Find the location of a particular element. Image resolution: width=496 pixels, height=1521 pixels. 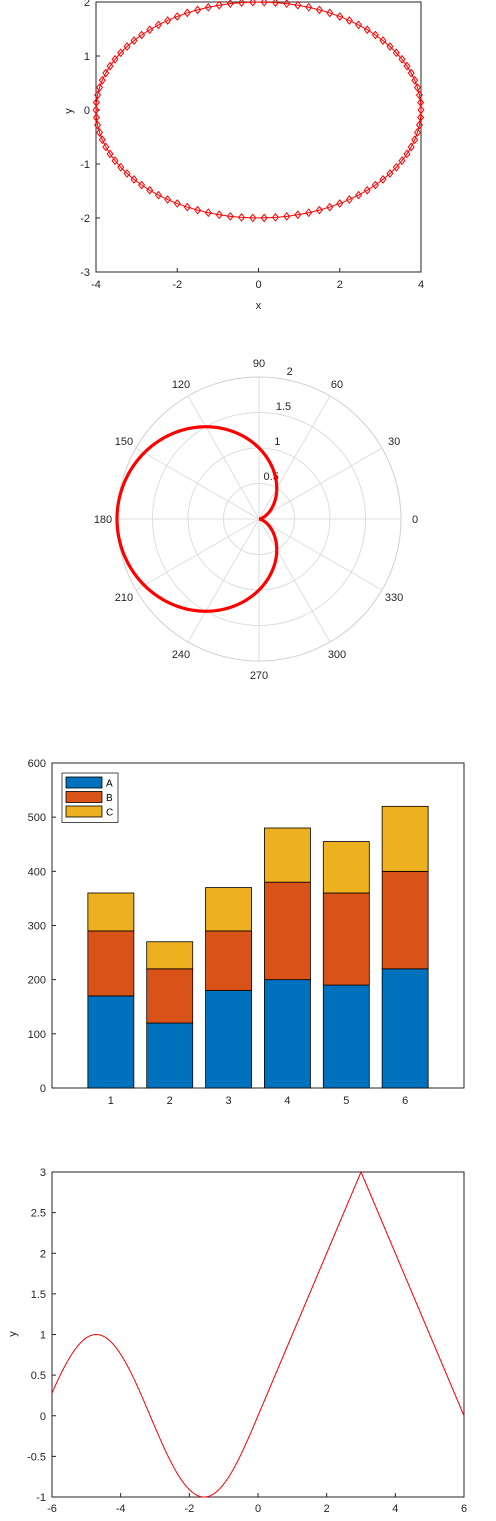

polar-ring is located at coordinates (259, 519).